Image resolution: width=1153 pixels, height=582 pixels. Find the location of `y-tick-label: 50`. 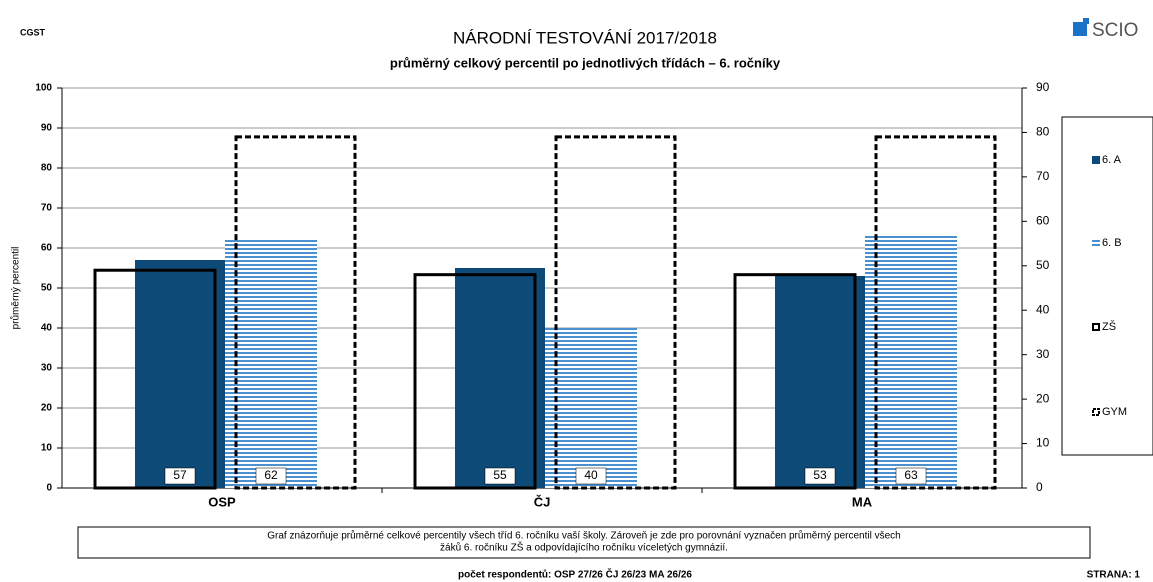

y-tick-label: 50 is located at coordinates (47, 288).